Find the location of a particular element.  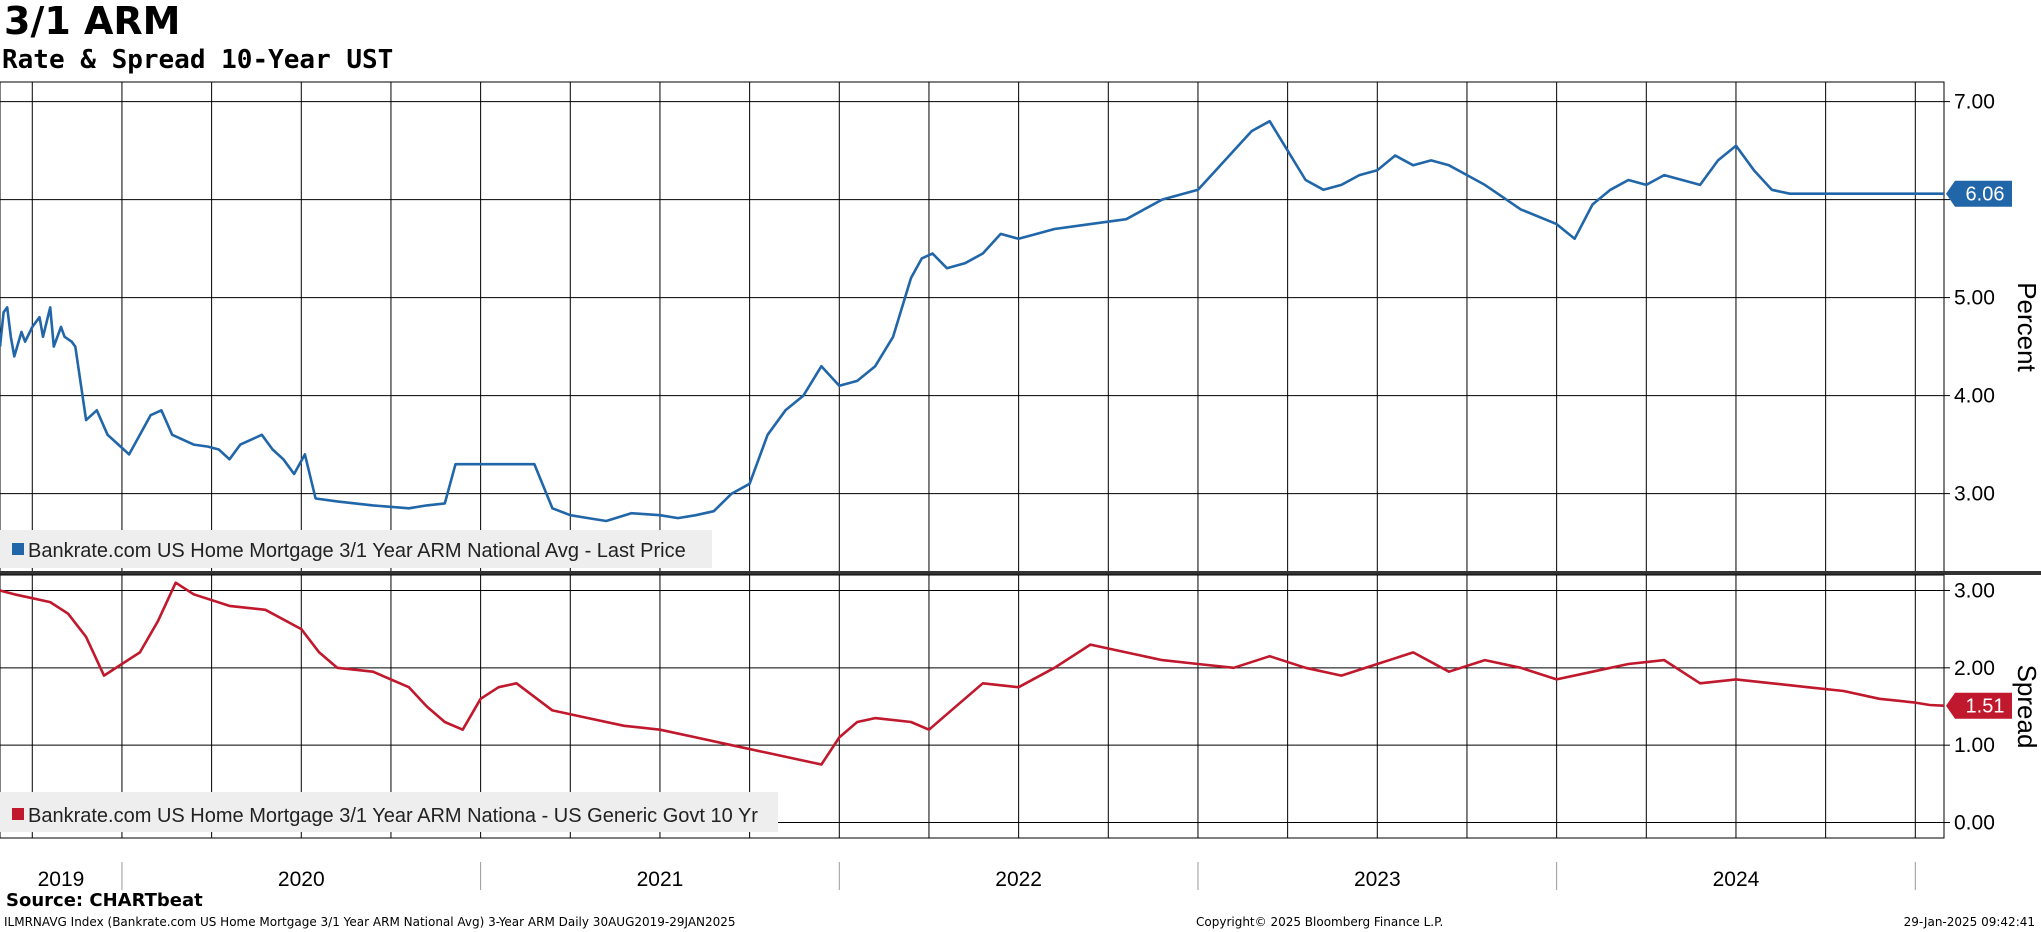

rate-last-value-marker is located at coordinates (1979, 193).